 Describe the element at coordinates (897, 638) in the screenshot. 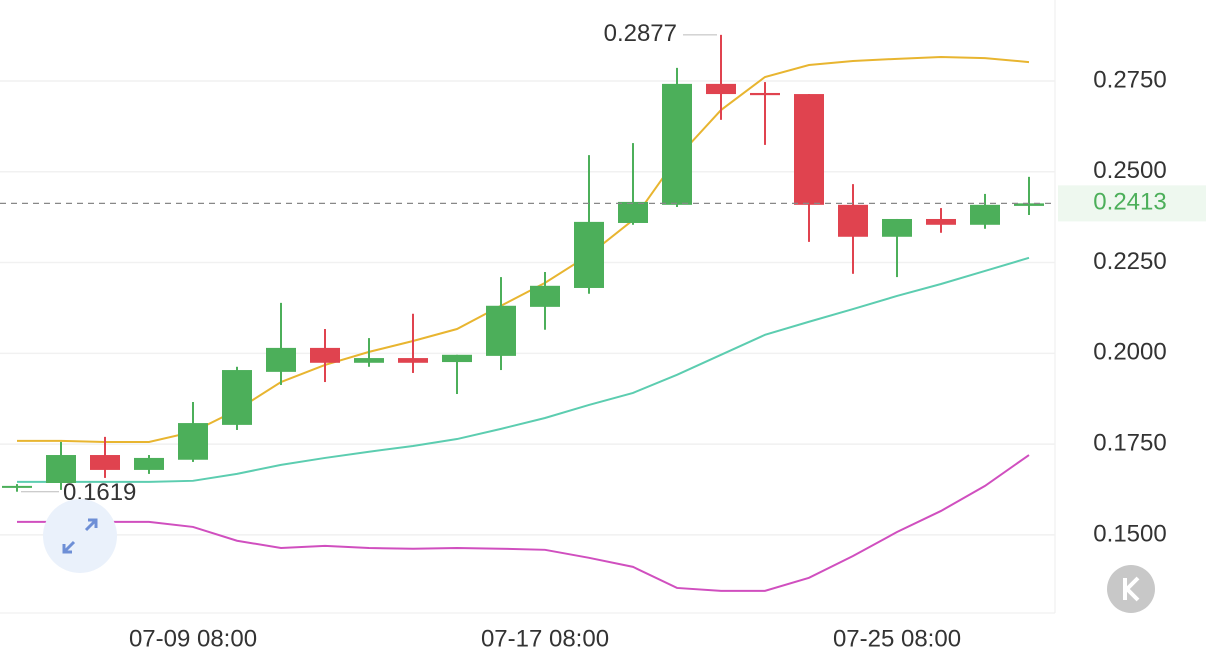

I see `x-tick-label: 07-25 08:00` at that location.